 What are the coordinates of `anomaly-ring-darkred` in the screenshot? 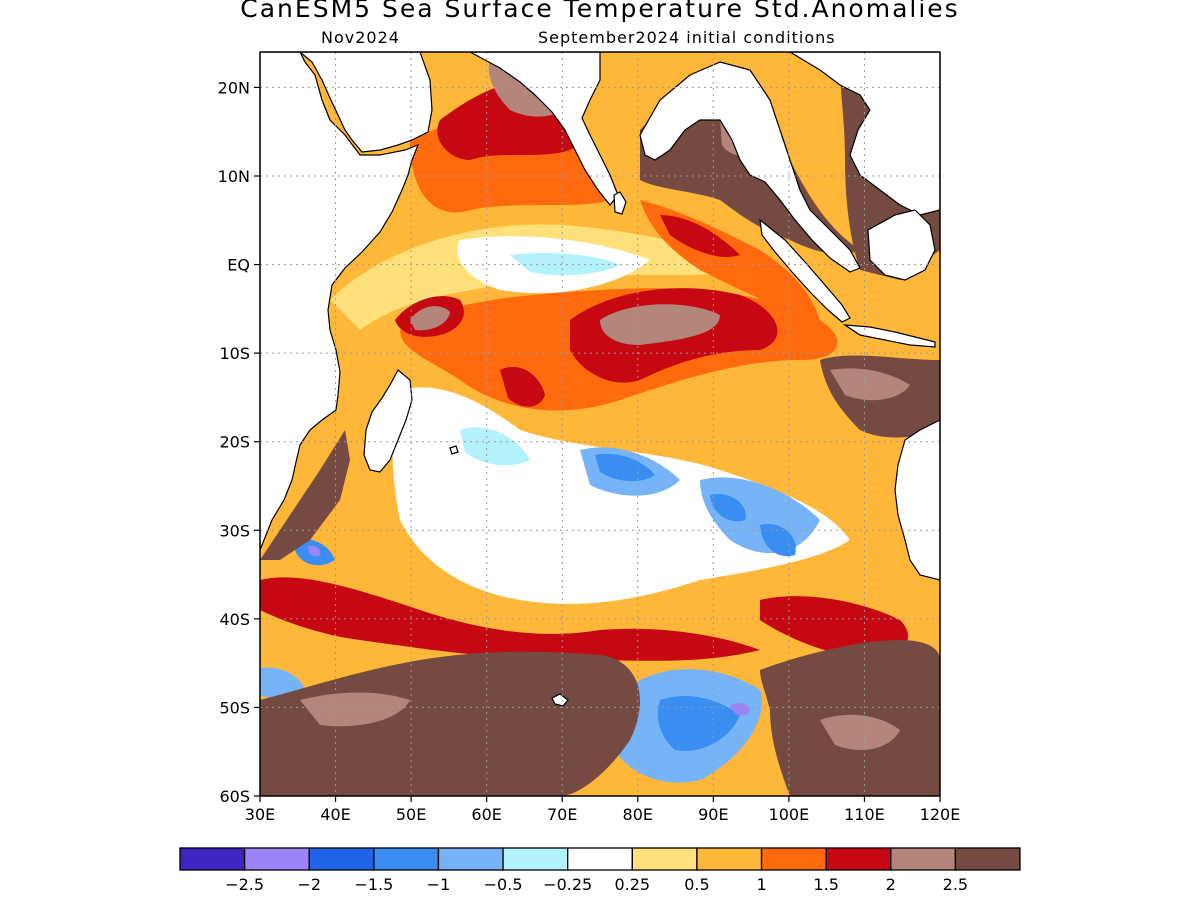 It's located at (510, 619).